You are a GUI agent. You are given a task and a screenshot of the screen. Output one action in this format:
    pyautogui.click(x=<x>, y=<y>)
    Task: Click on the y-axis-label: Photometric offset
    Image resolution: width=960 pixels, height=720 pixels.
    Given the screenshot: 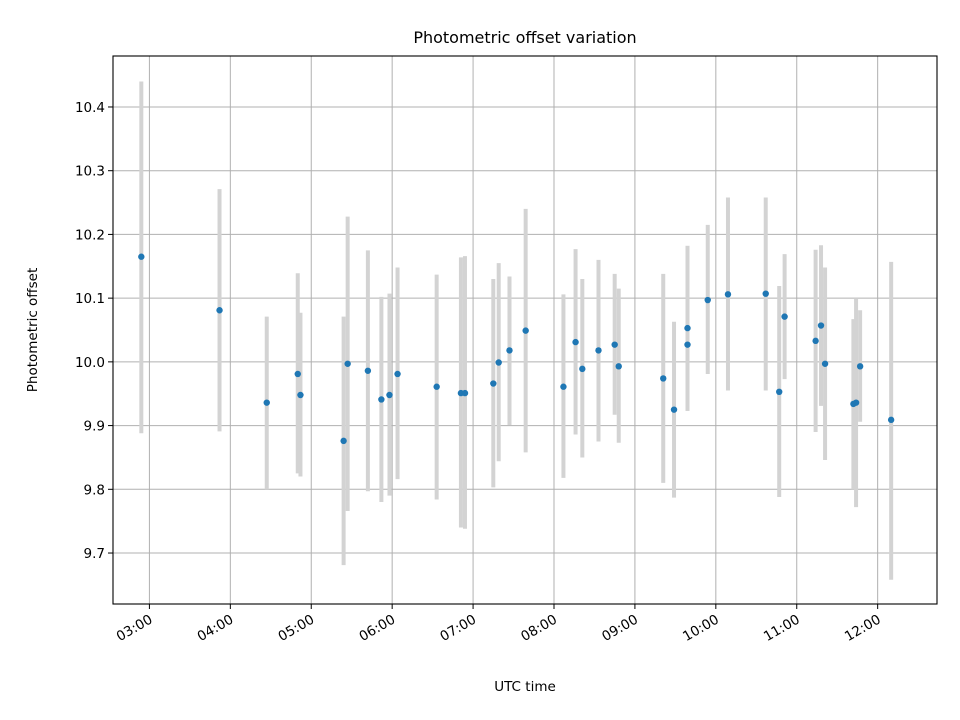 What is the action you would take?
    pyautogui.click(x=33, y=330)
    